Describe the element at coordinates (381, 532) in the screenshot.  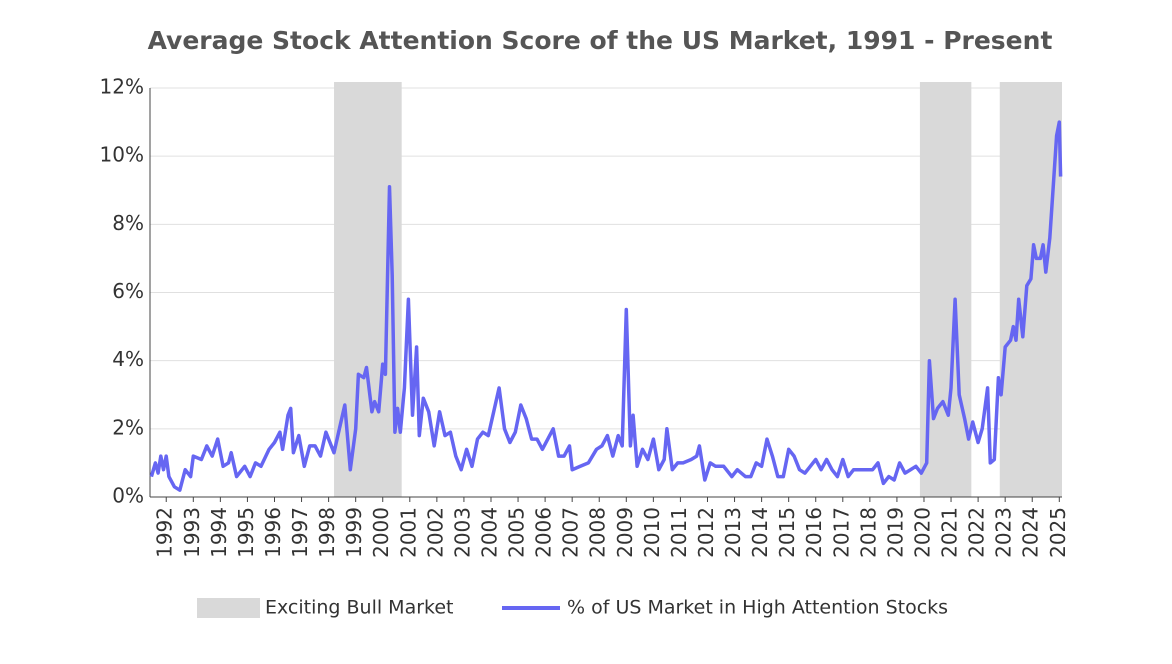
I see `x-tick-label: 2000` at that location.